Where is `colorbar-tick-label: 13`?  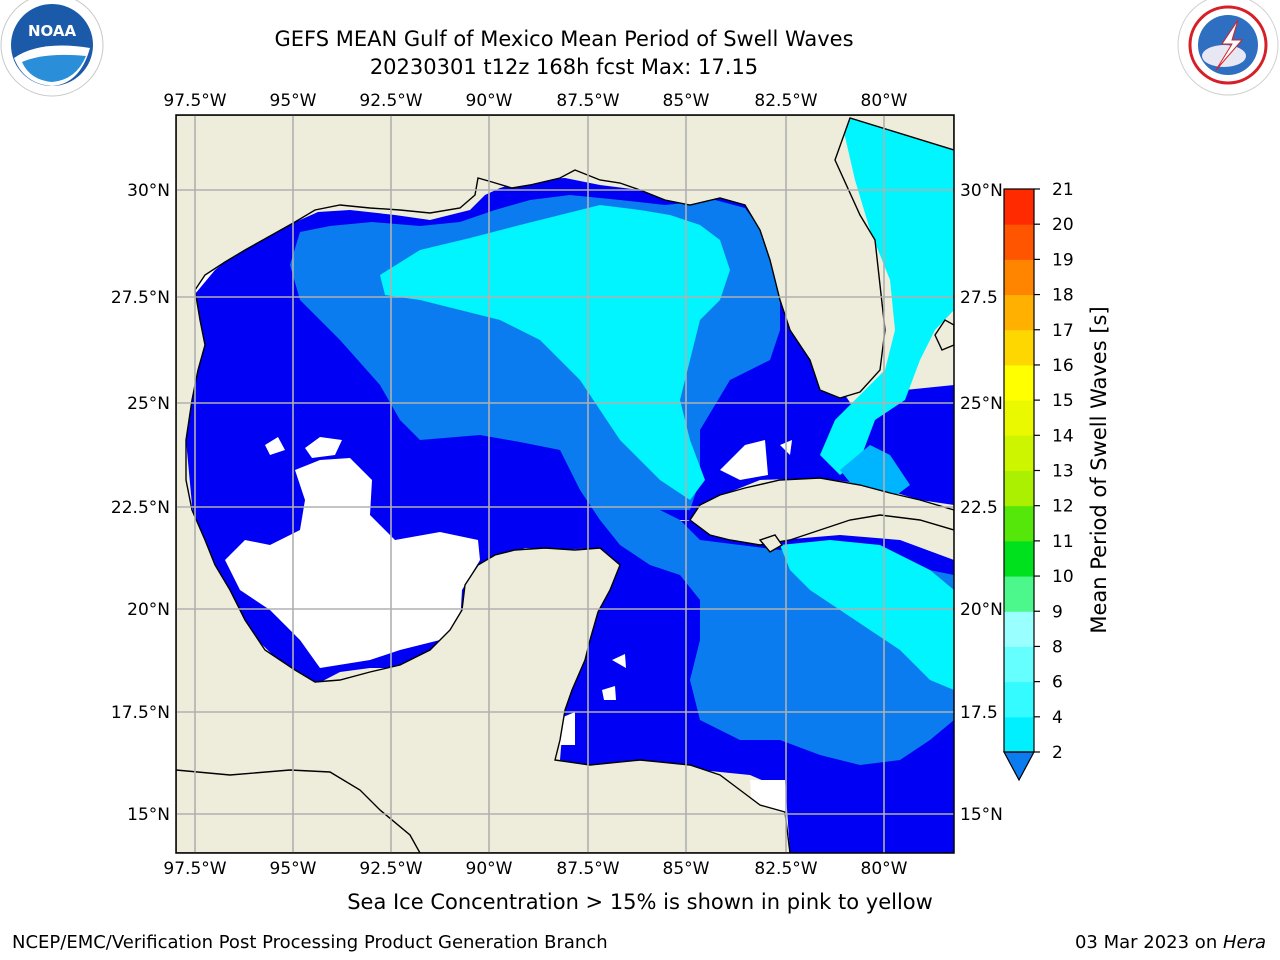
colorbar-tick-label: 13 is located at coordinates (1063, 472).